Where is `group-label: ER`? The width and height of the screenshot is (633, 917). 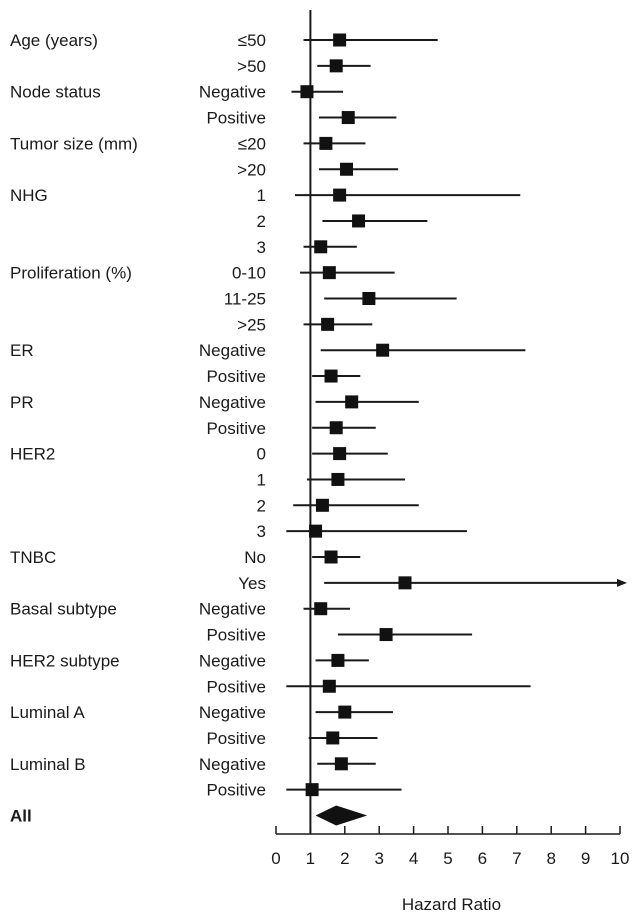
group-label: ER is located at coordinates (22, 350).